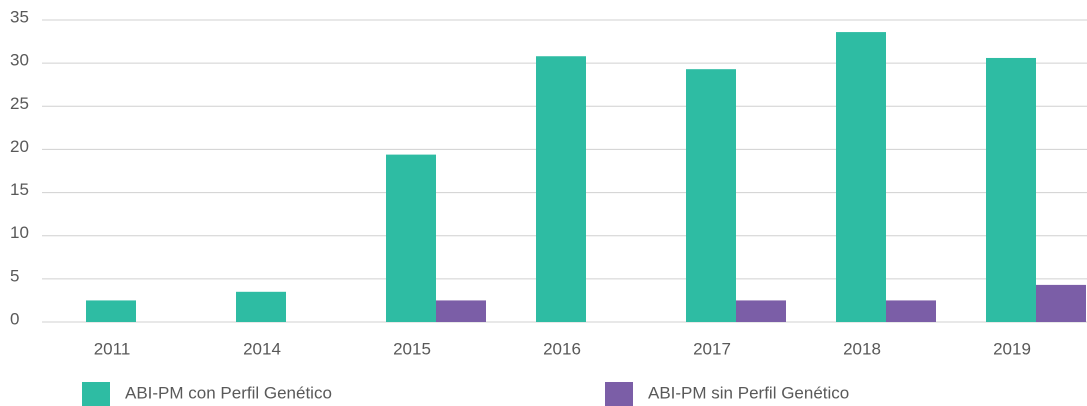 Image resolution: width=1087 pixels, height=406 pixels. I want to click on y-tick-label: 30, so click(19, 60).